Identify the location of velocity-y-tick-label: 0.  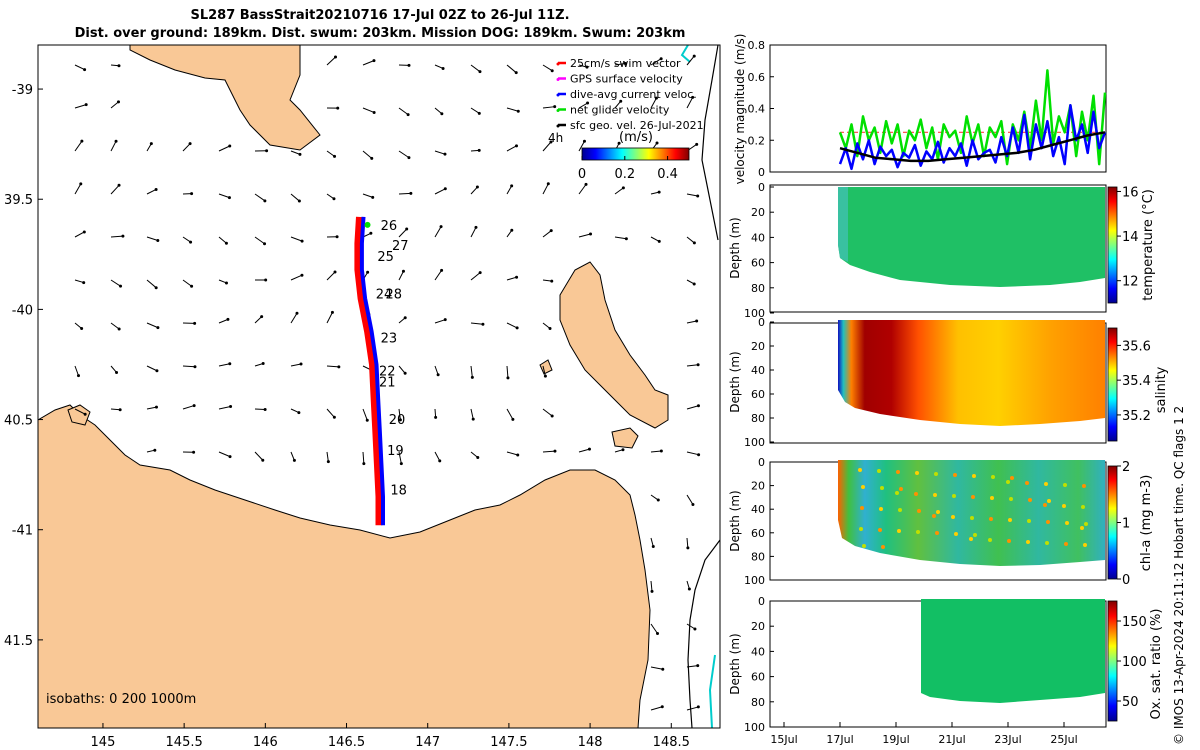
(761, 172).